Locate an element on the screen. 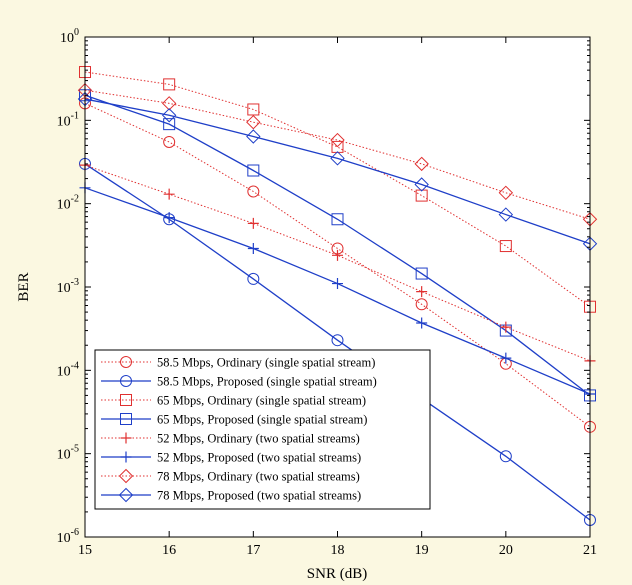 This screenshot has height=585, width=632. y-axis-label: BER is located at coordinates (24, 286).